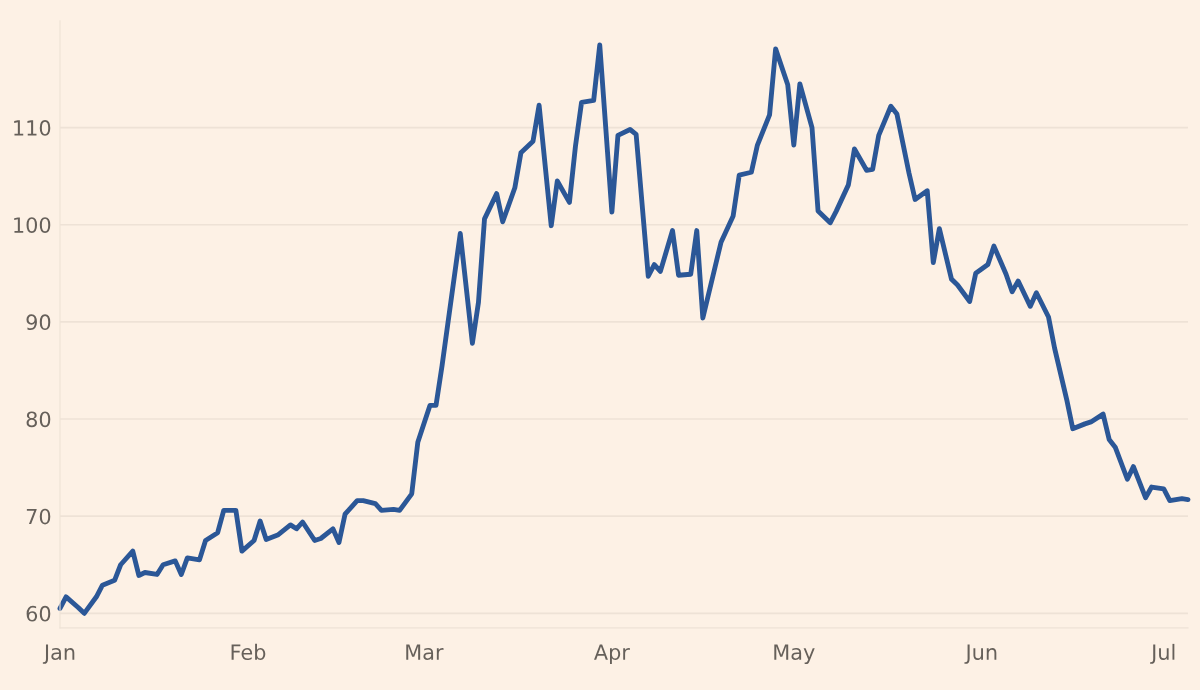 The image size is (1200, 690). I want to click on y-tick-label: 60, so click(38, 613).